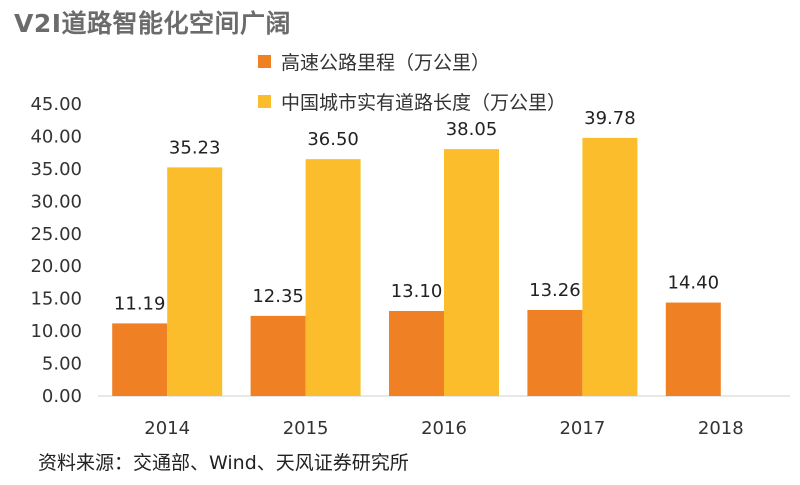  Describe the element at coordinates (278, 296) in the screenshot. I see `data-label-highway: 12.35` at that location.